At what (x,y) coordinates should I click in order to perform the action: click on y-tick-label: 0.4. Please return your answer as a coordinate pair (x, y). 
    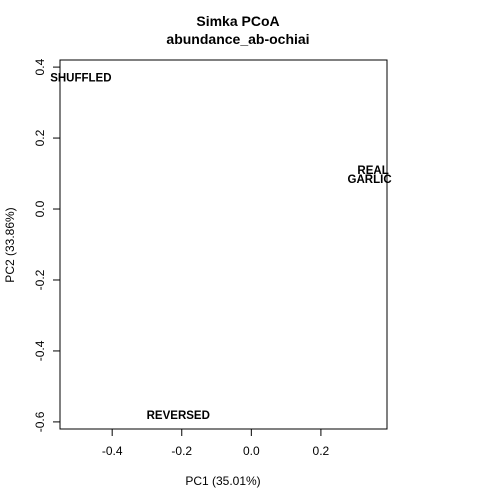
    Looking at the image, I should click on (40, 66).